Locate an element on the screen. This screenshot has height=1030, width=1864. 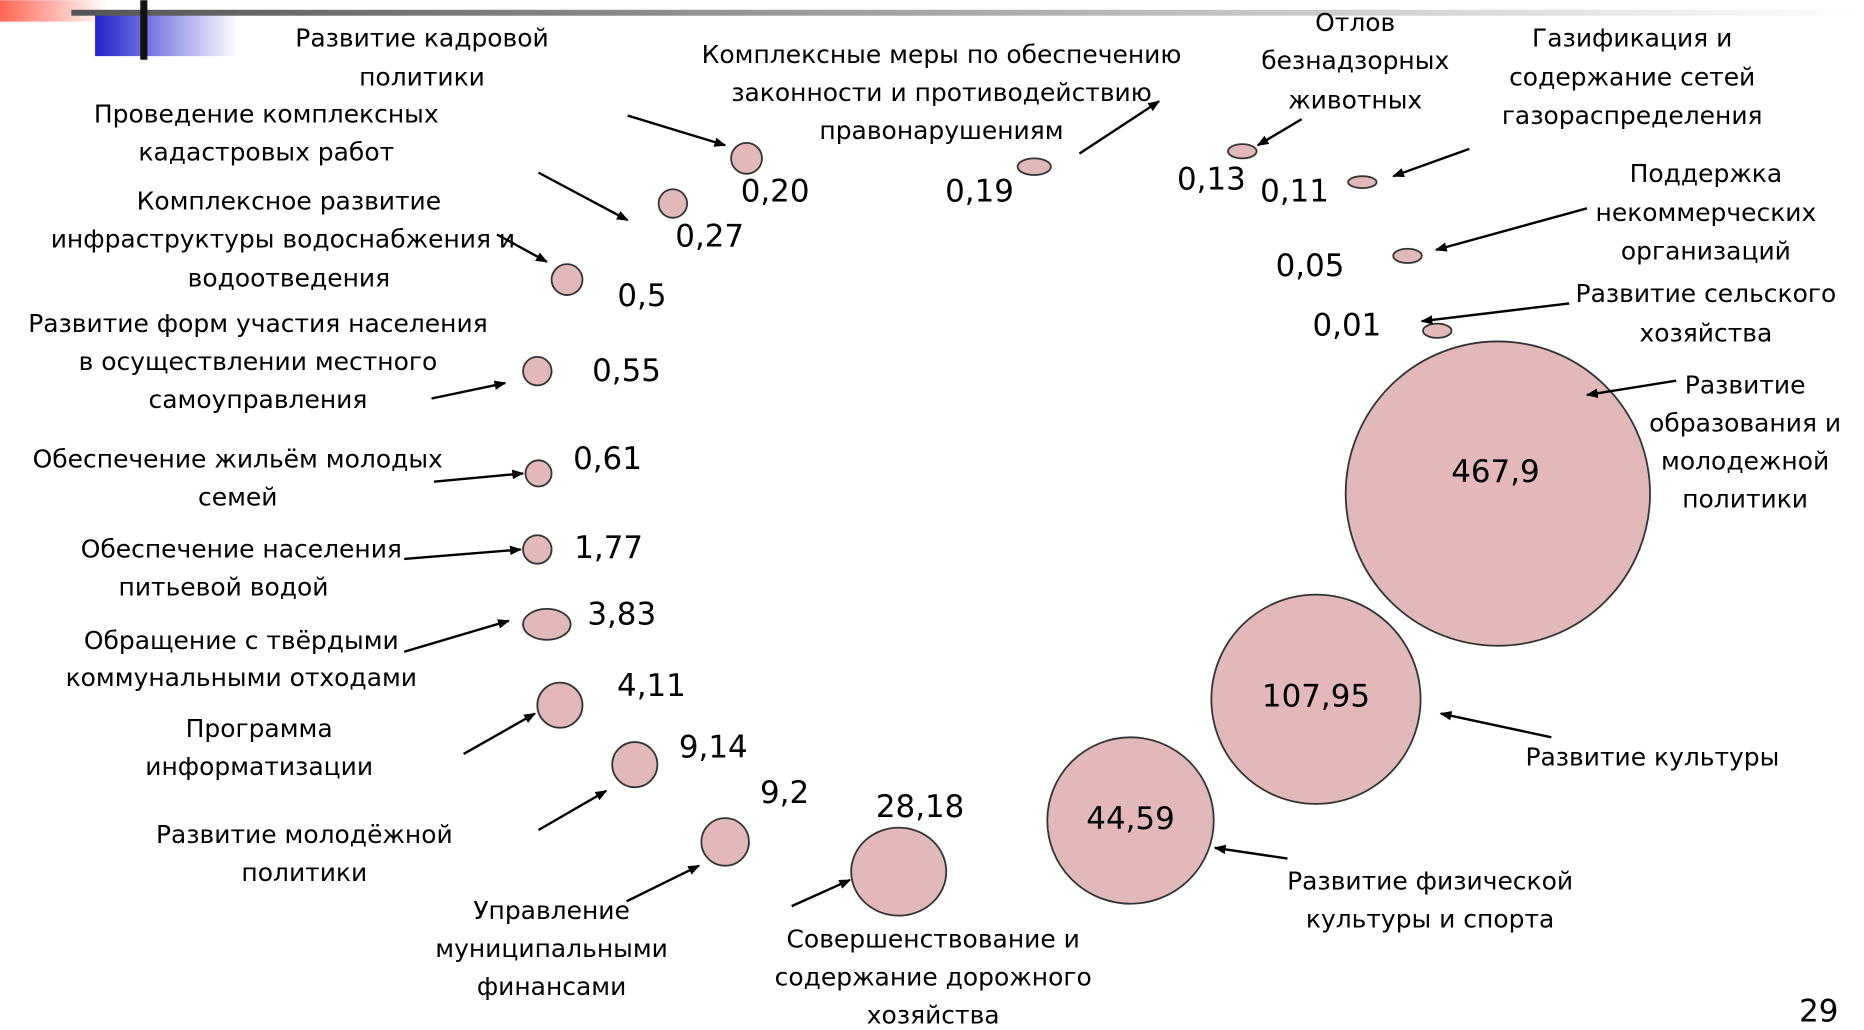
item-label: некоммерческих is located at coordinates (1706, 212).